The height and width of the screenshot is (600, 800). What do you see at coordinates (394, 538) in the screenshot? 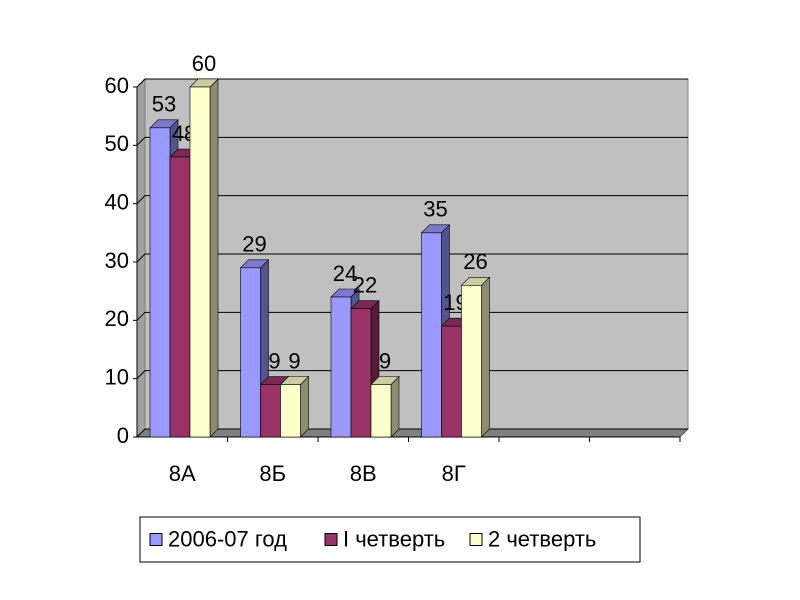
I see `legend-label: I четверть` at bounding box center [394, 538].